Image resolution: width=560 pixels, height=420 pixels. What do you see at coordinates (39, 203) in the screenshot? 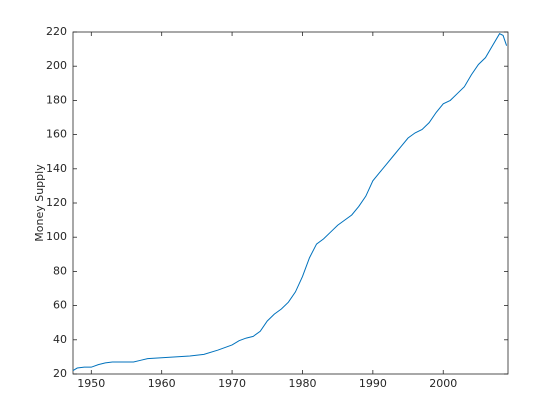
I see `y-axis-label: Money Supply` at bounding box center [39, 203].